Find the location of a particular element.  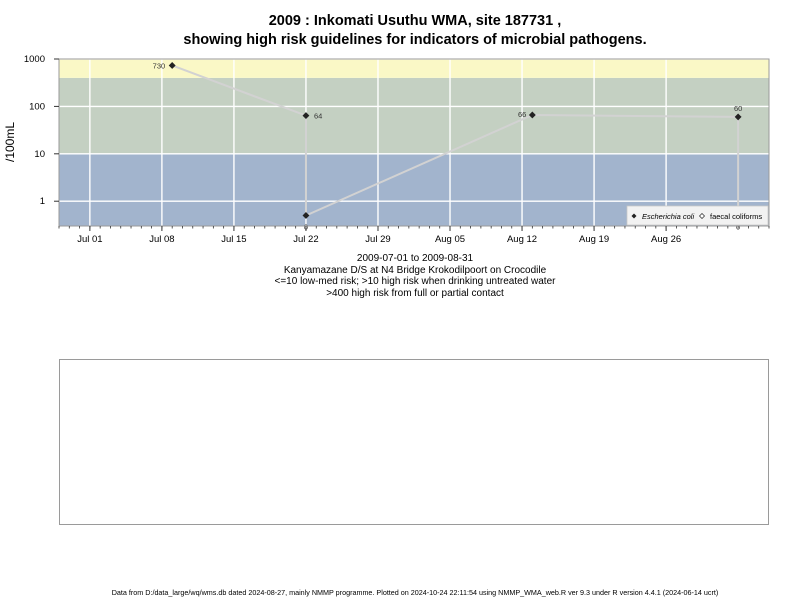

x-tick-label: Jul 15 is located at coordinates (233, 239).